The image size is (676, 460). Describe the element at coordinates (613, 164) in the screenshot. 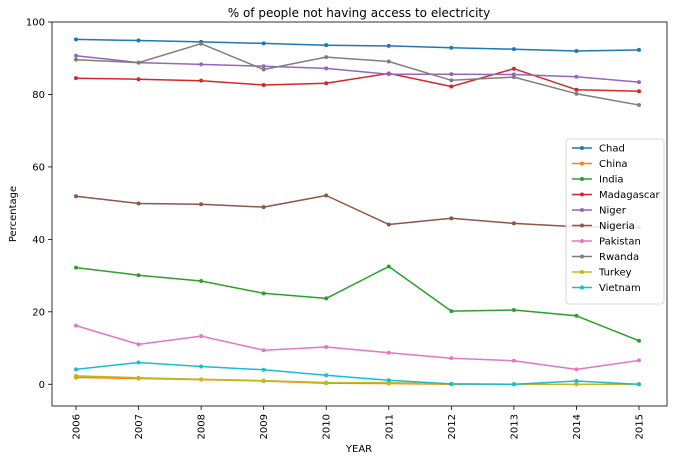

I see `legend-label: China` at that location.